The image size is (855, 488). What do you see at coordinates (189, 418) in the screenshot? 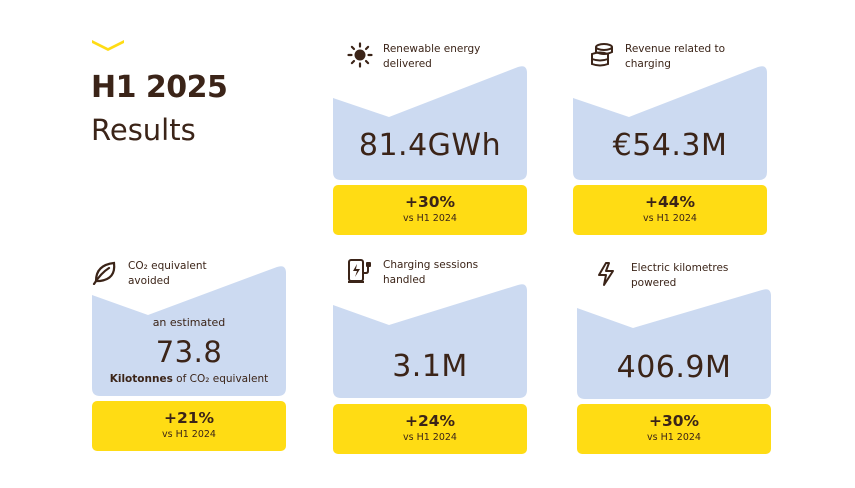
I see `change-percent: +21%` at bounding box center [189, 418].